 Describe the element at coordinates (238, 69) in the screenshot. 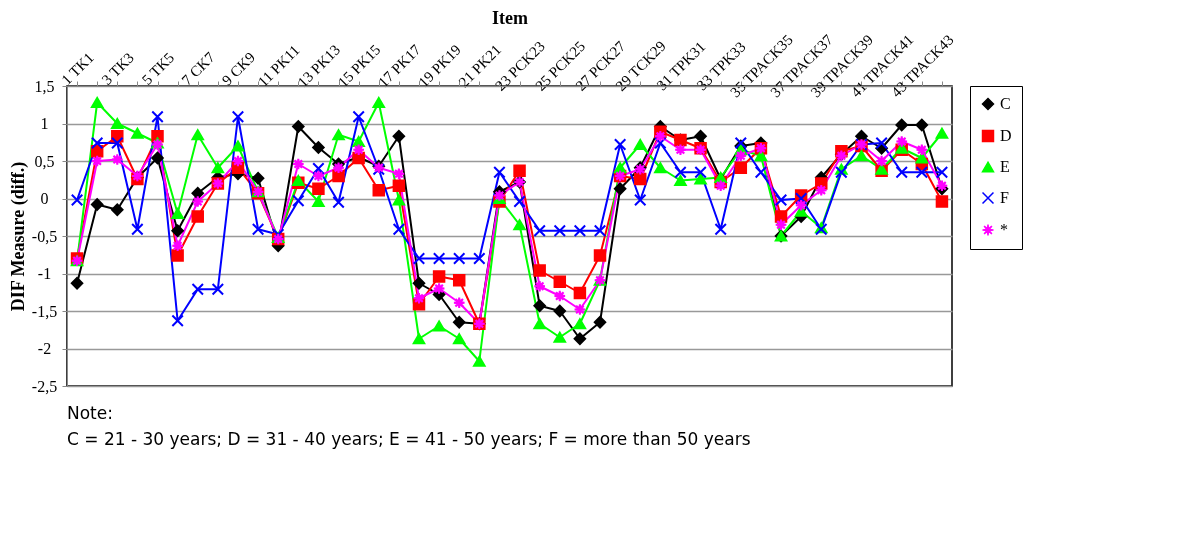

I see `x-tick-label: 9 CK9` at that location.